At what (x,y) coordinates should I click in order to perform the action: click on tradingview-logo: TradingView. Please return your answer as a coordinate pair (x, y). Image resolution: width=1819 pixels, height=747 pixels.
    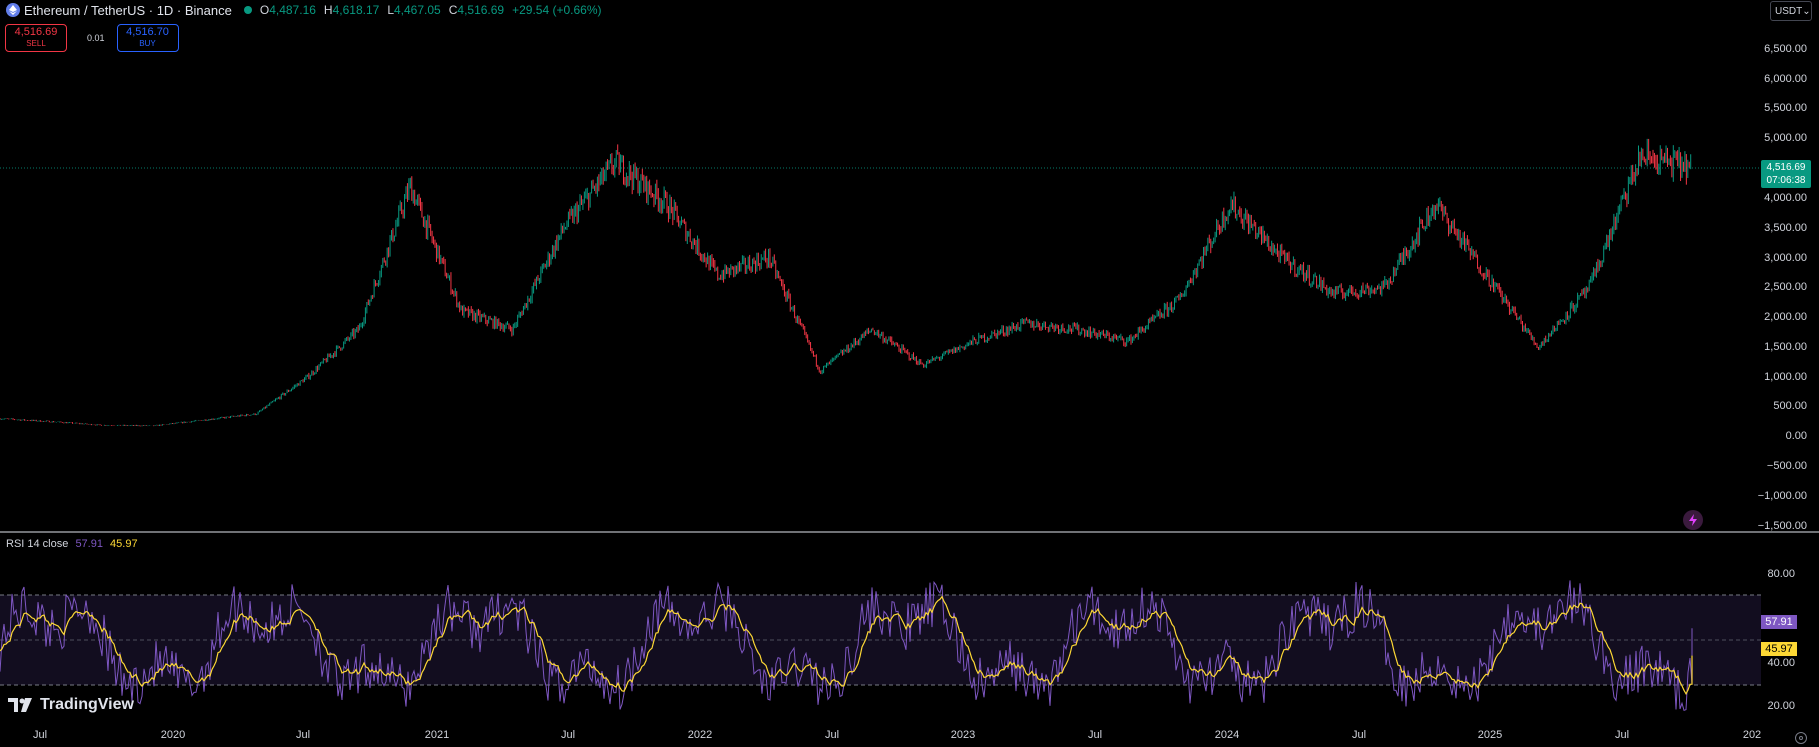
    Looking at the image, I should click on (71, 705).